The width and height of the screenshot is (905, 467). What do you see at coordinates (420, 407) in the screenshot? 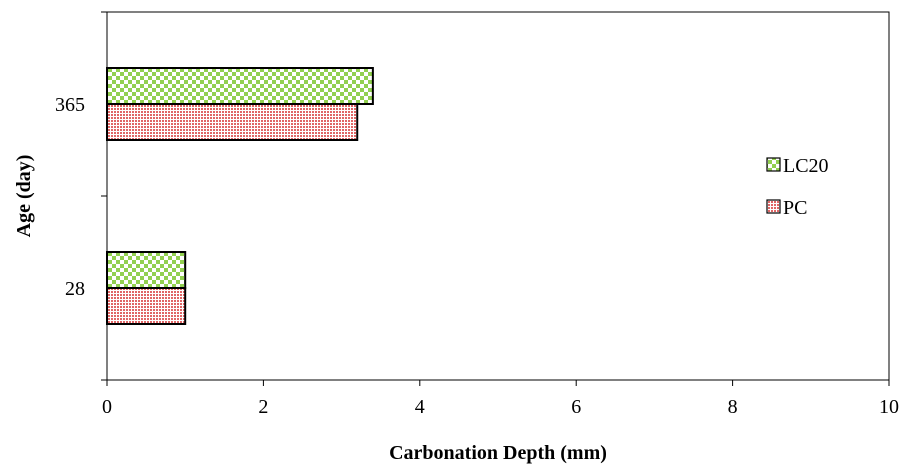
I see `x-tick-label: 4` at bounding box center [420, 407].